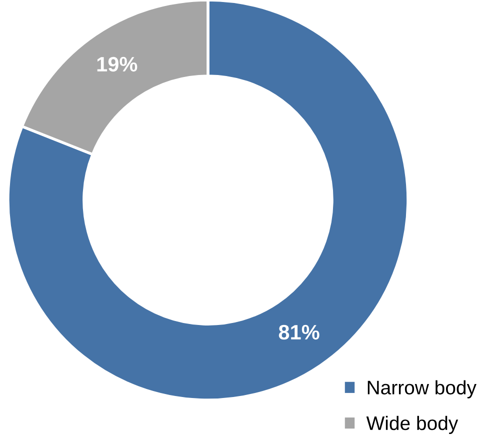 The image size is (494, 447). Describe the element at coordinates (117, 64) in the screenshot. I see `data-label: 19%` at that location.